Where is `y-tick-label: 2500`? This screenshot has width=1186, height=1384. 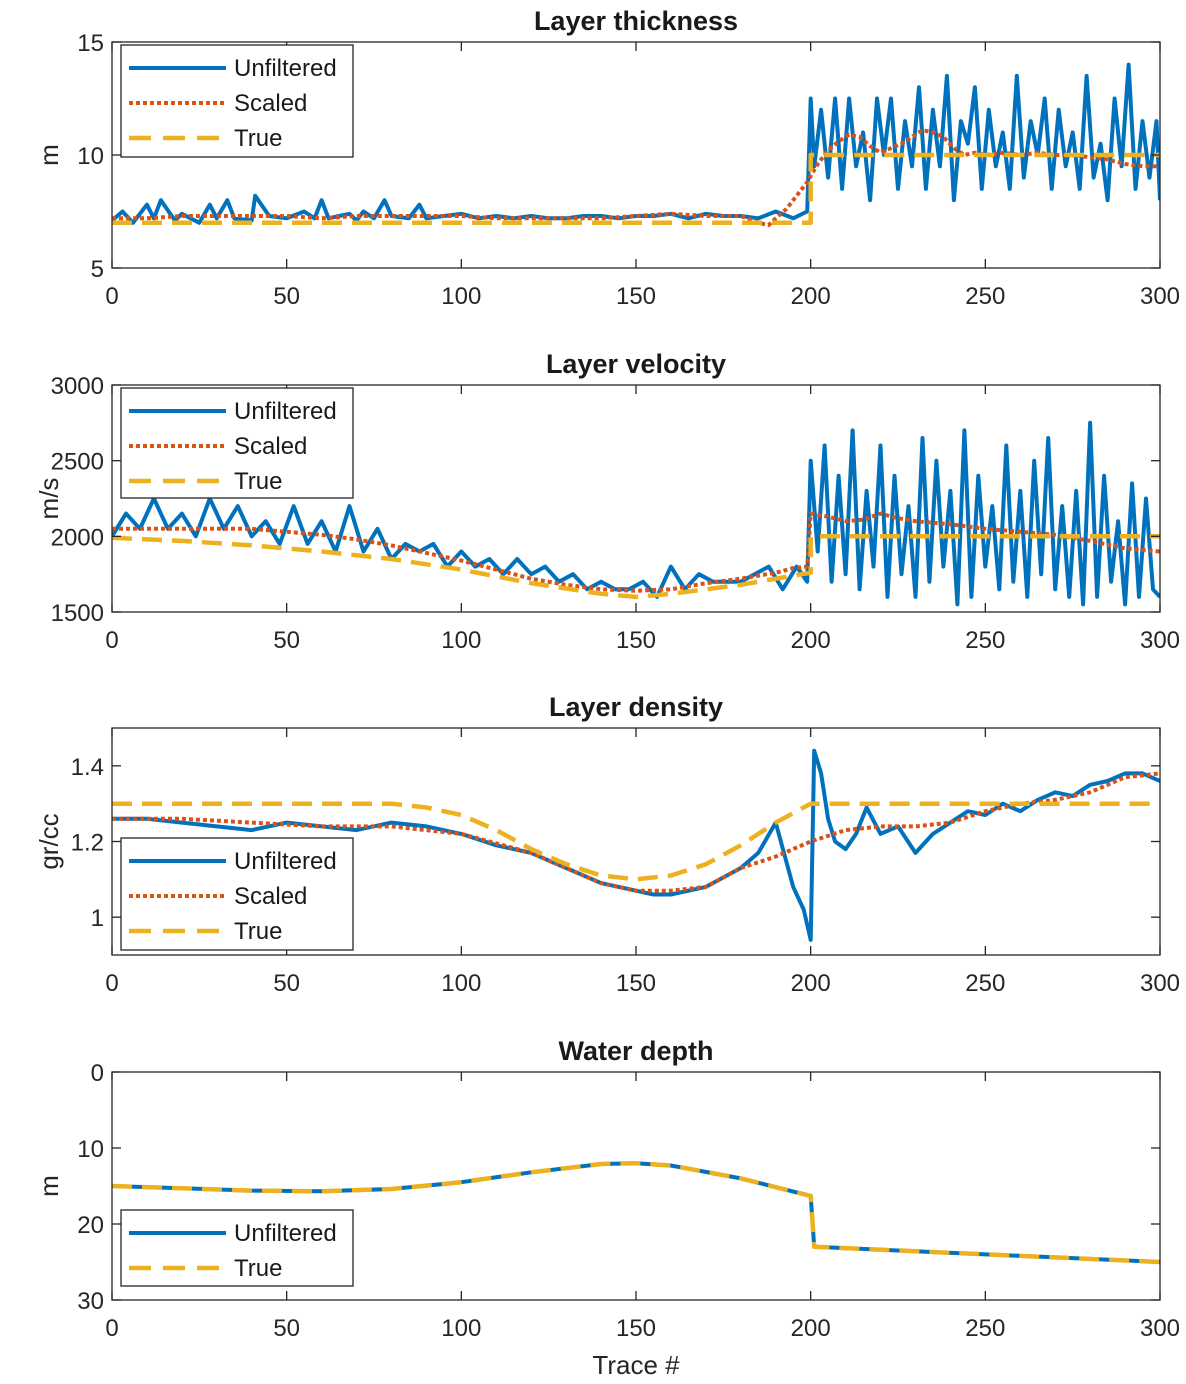
y-tick-label: 2500 is located at coordinates (77, 462).